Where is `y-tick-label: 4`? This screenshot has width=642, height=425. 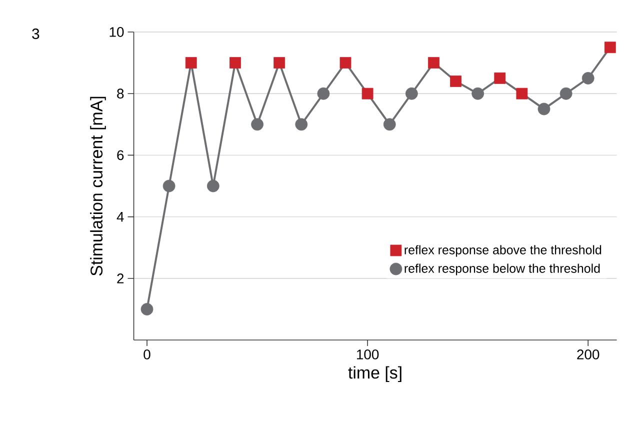 y-tick-label: 4 is located at coordinates (120, 217).